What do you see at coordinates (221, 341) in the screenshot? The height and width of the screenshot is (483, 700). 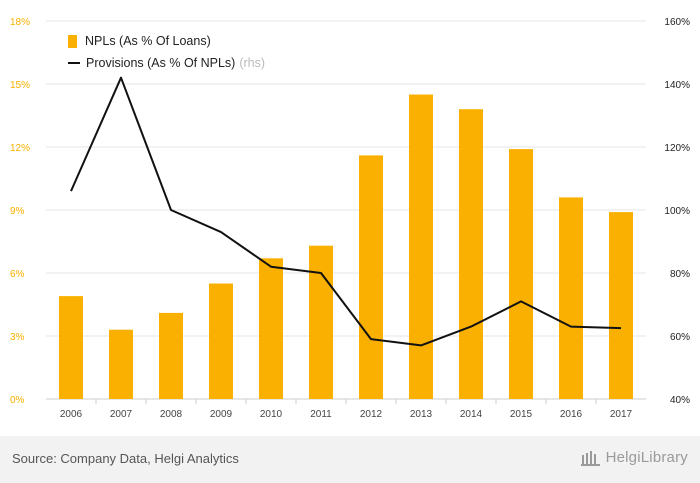 I see `bar-2009` at bounding box center [221, 341].